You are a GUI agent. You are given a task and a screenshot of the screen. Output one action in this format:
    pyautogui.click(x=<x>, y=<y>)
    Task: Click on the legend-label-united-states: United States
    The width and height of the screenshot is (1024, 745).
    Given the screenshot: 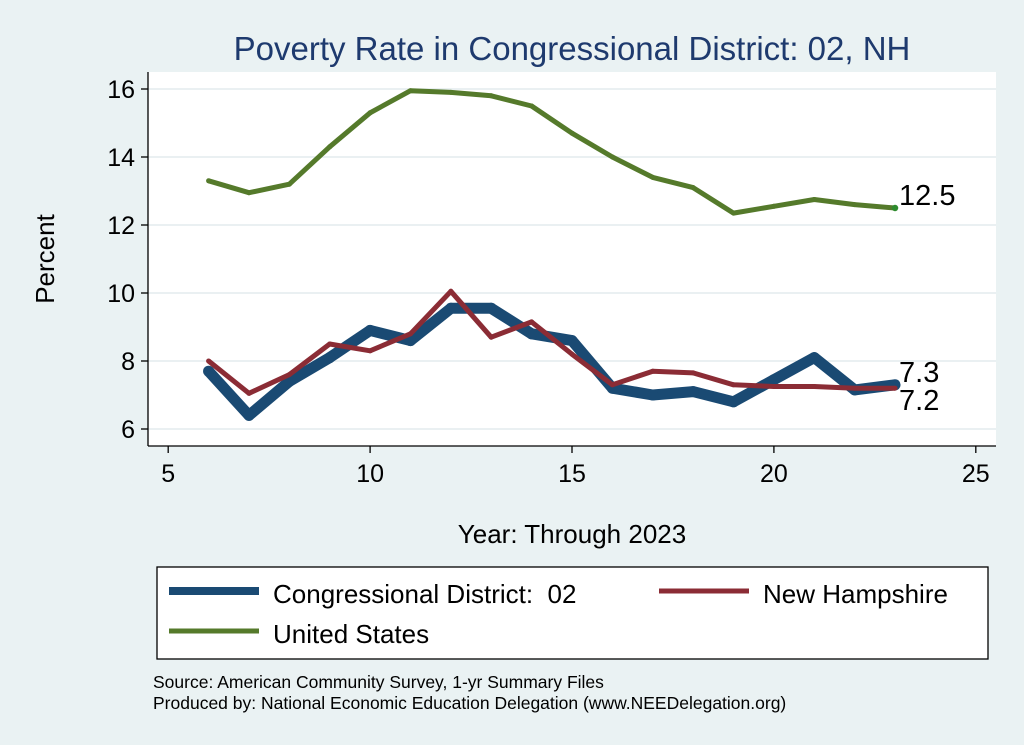 What is the action you would take?
    pyautogui.click(x=351, y=634)
    